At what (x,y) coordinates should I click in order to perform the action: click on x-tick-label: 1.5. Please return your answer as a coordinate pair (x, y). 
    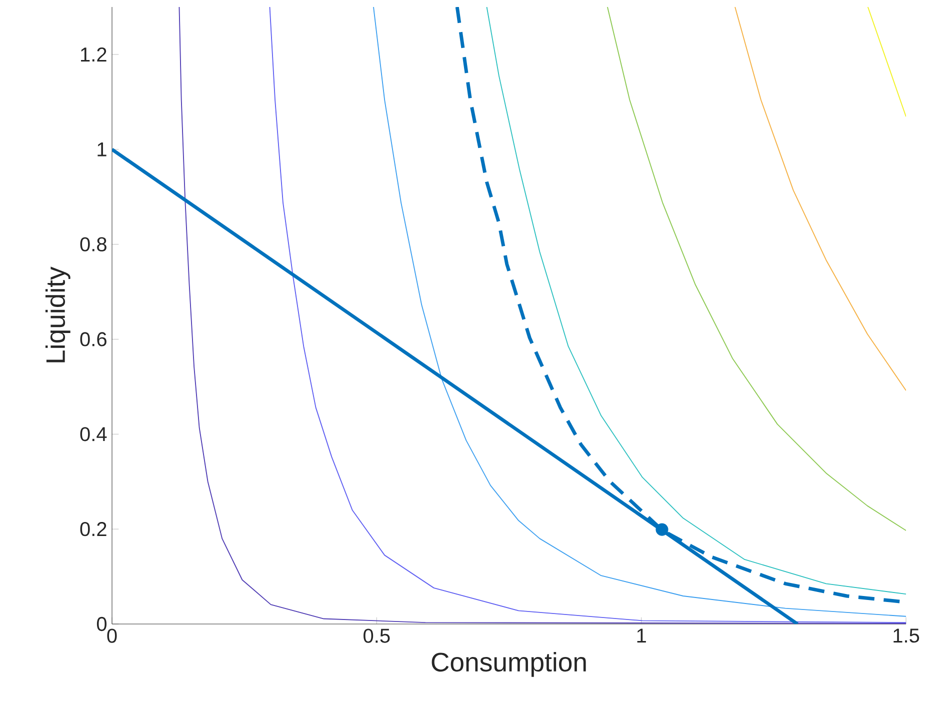
    Looking at the image, I should click on (907, 635).